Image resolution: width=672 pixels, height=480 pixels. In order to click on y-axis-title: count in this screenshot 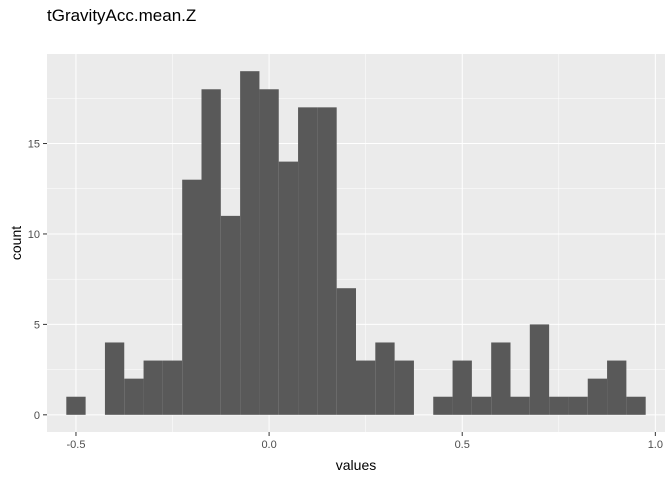, I will do `click(16, 243)`.